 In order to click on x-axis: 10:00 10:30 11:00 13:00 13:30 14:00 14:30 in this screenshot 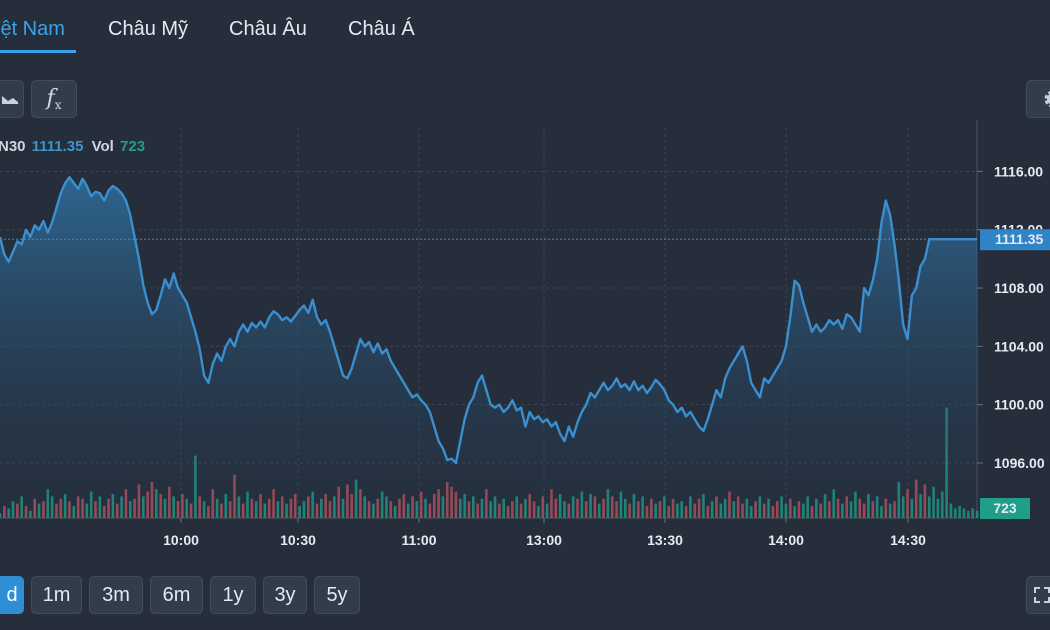, I will do `click(544, 533)`.